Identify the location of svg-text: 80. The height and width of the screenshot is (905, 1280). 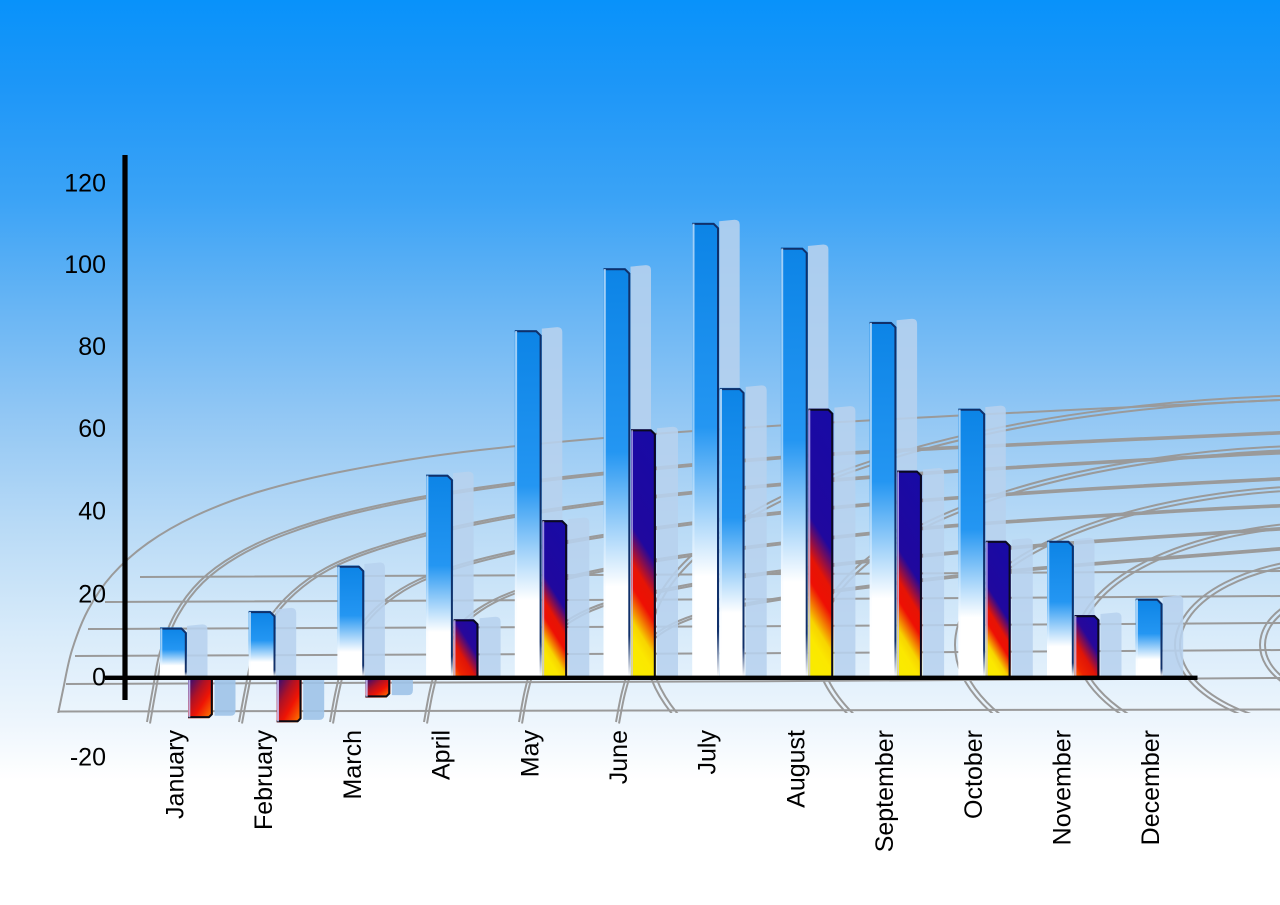
(92, 347).